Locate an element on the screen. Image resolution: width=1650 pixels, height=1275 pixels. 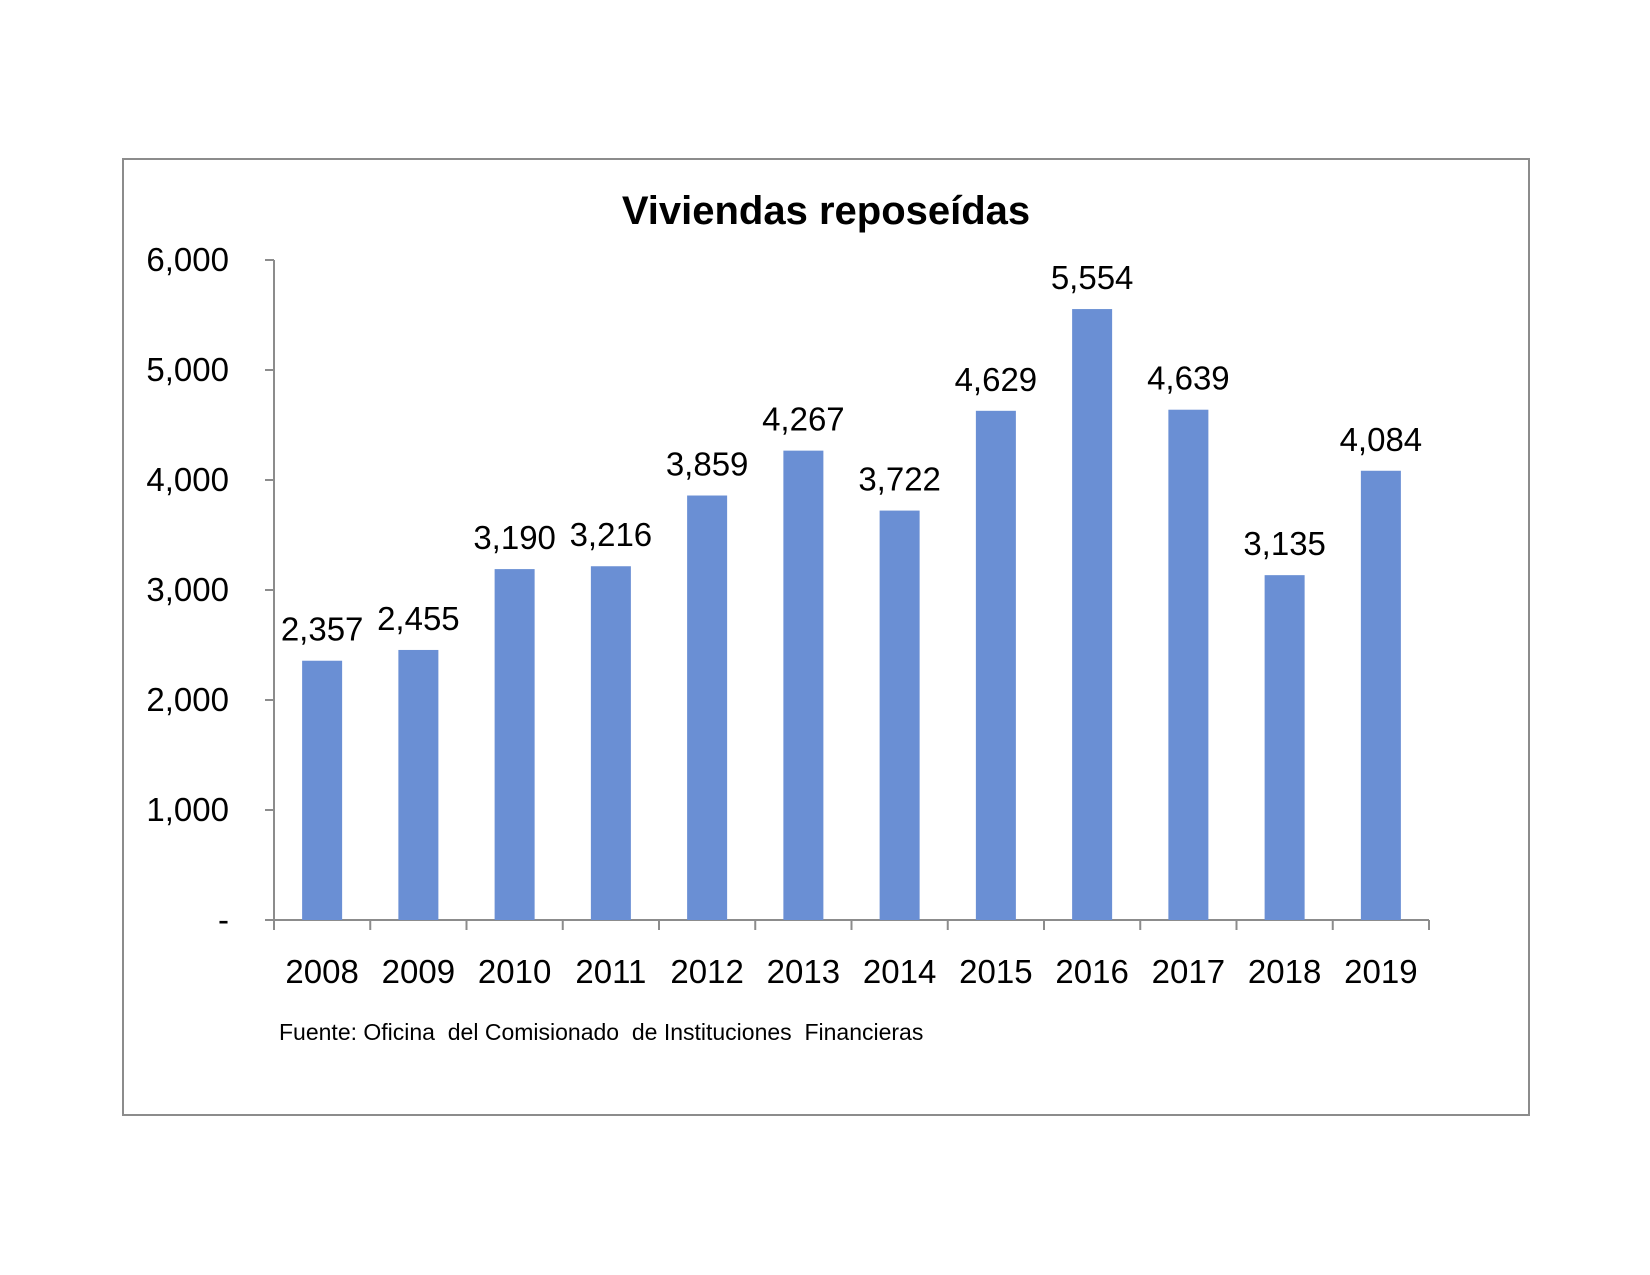
y-tick-label: - is located at coordinates (223, 919).